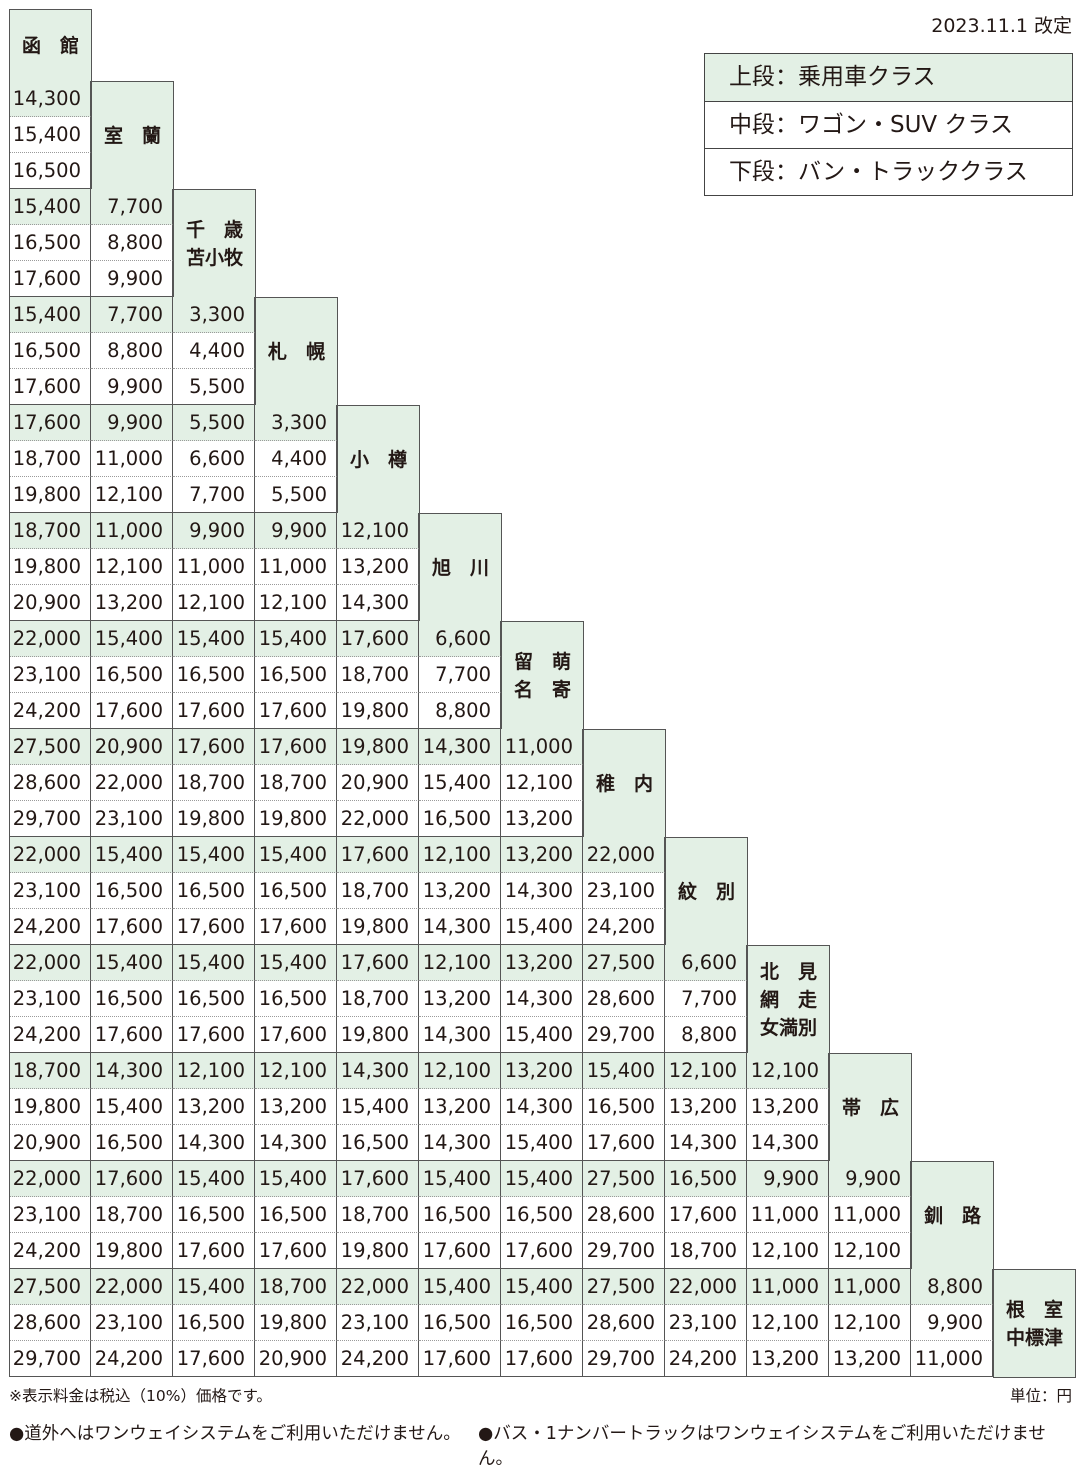 Image resolution: width=1080 pixels, height=1470 pixels. Describe the element at coordinates (296, 1359) in the screenshot. I see `fare-cell: 20,900` at that location.